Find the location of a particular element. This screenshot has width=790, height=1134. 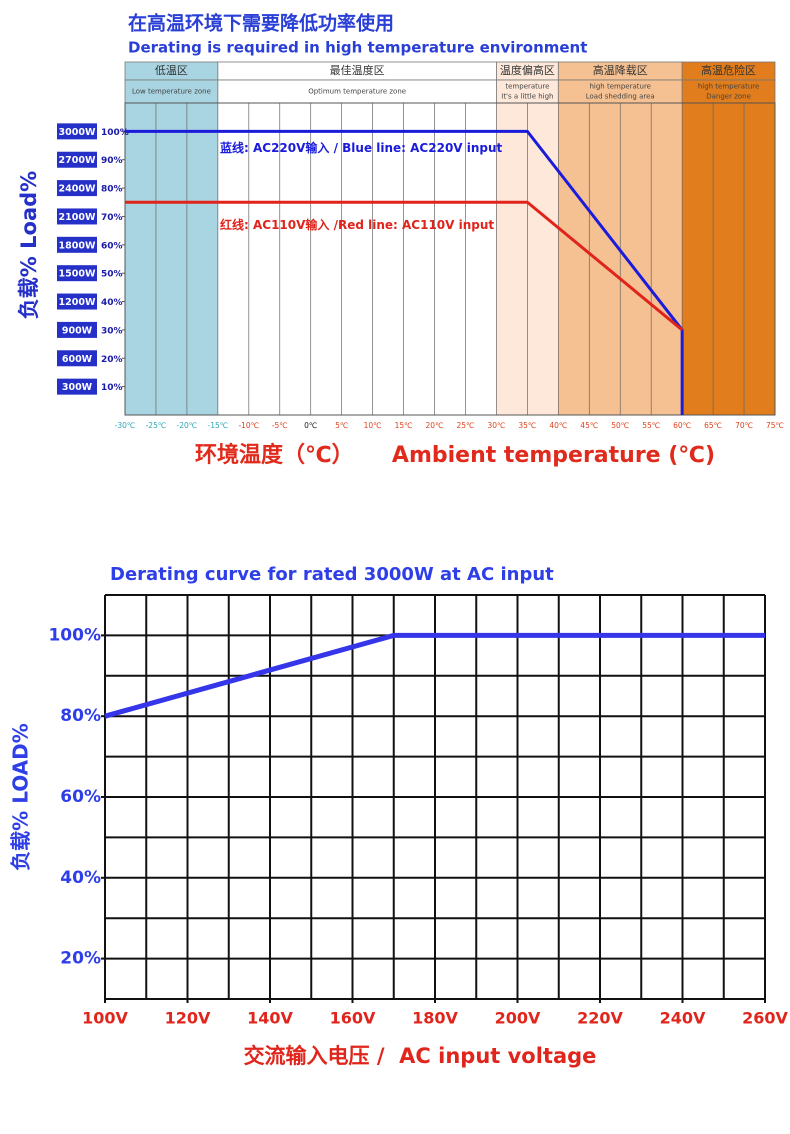

x-axis-label: 环境温度（℃） Ambient temperature (℃) is located at coordinates (455, 455).